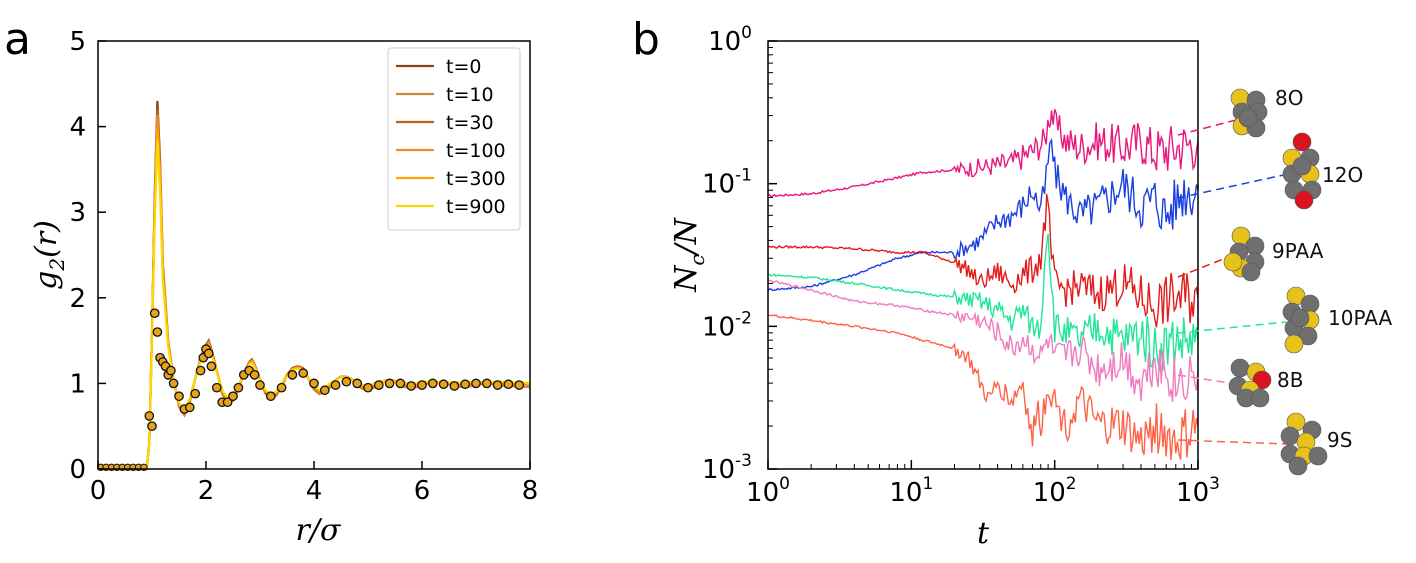 Image resolution: width=1416 pixels, height=563 pixels. I want to click on series-line-9s, so click(983, 387).